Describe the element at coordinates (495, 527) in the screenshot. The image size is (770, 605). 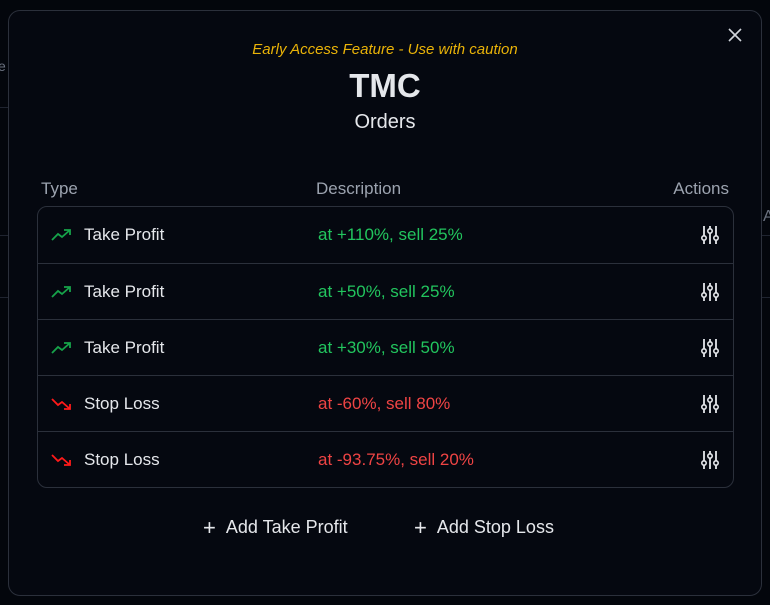
I see `add-stop-loss-label: Add Stop Loss` at that location.